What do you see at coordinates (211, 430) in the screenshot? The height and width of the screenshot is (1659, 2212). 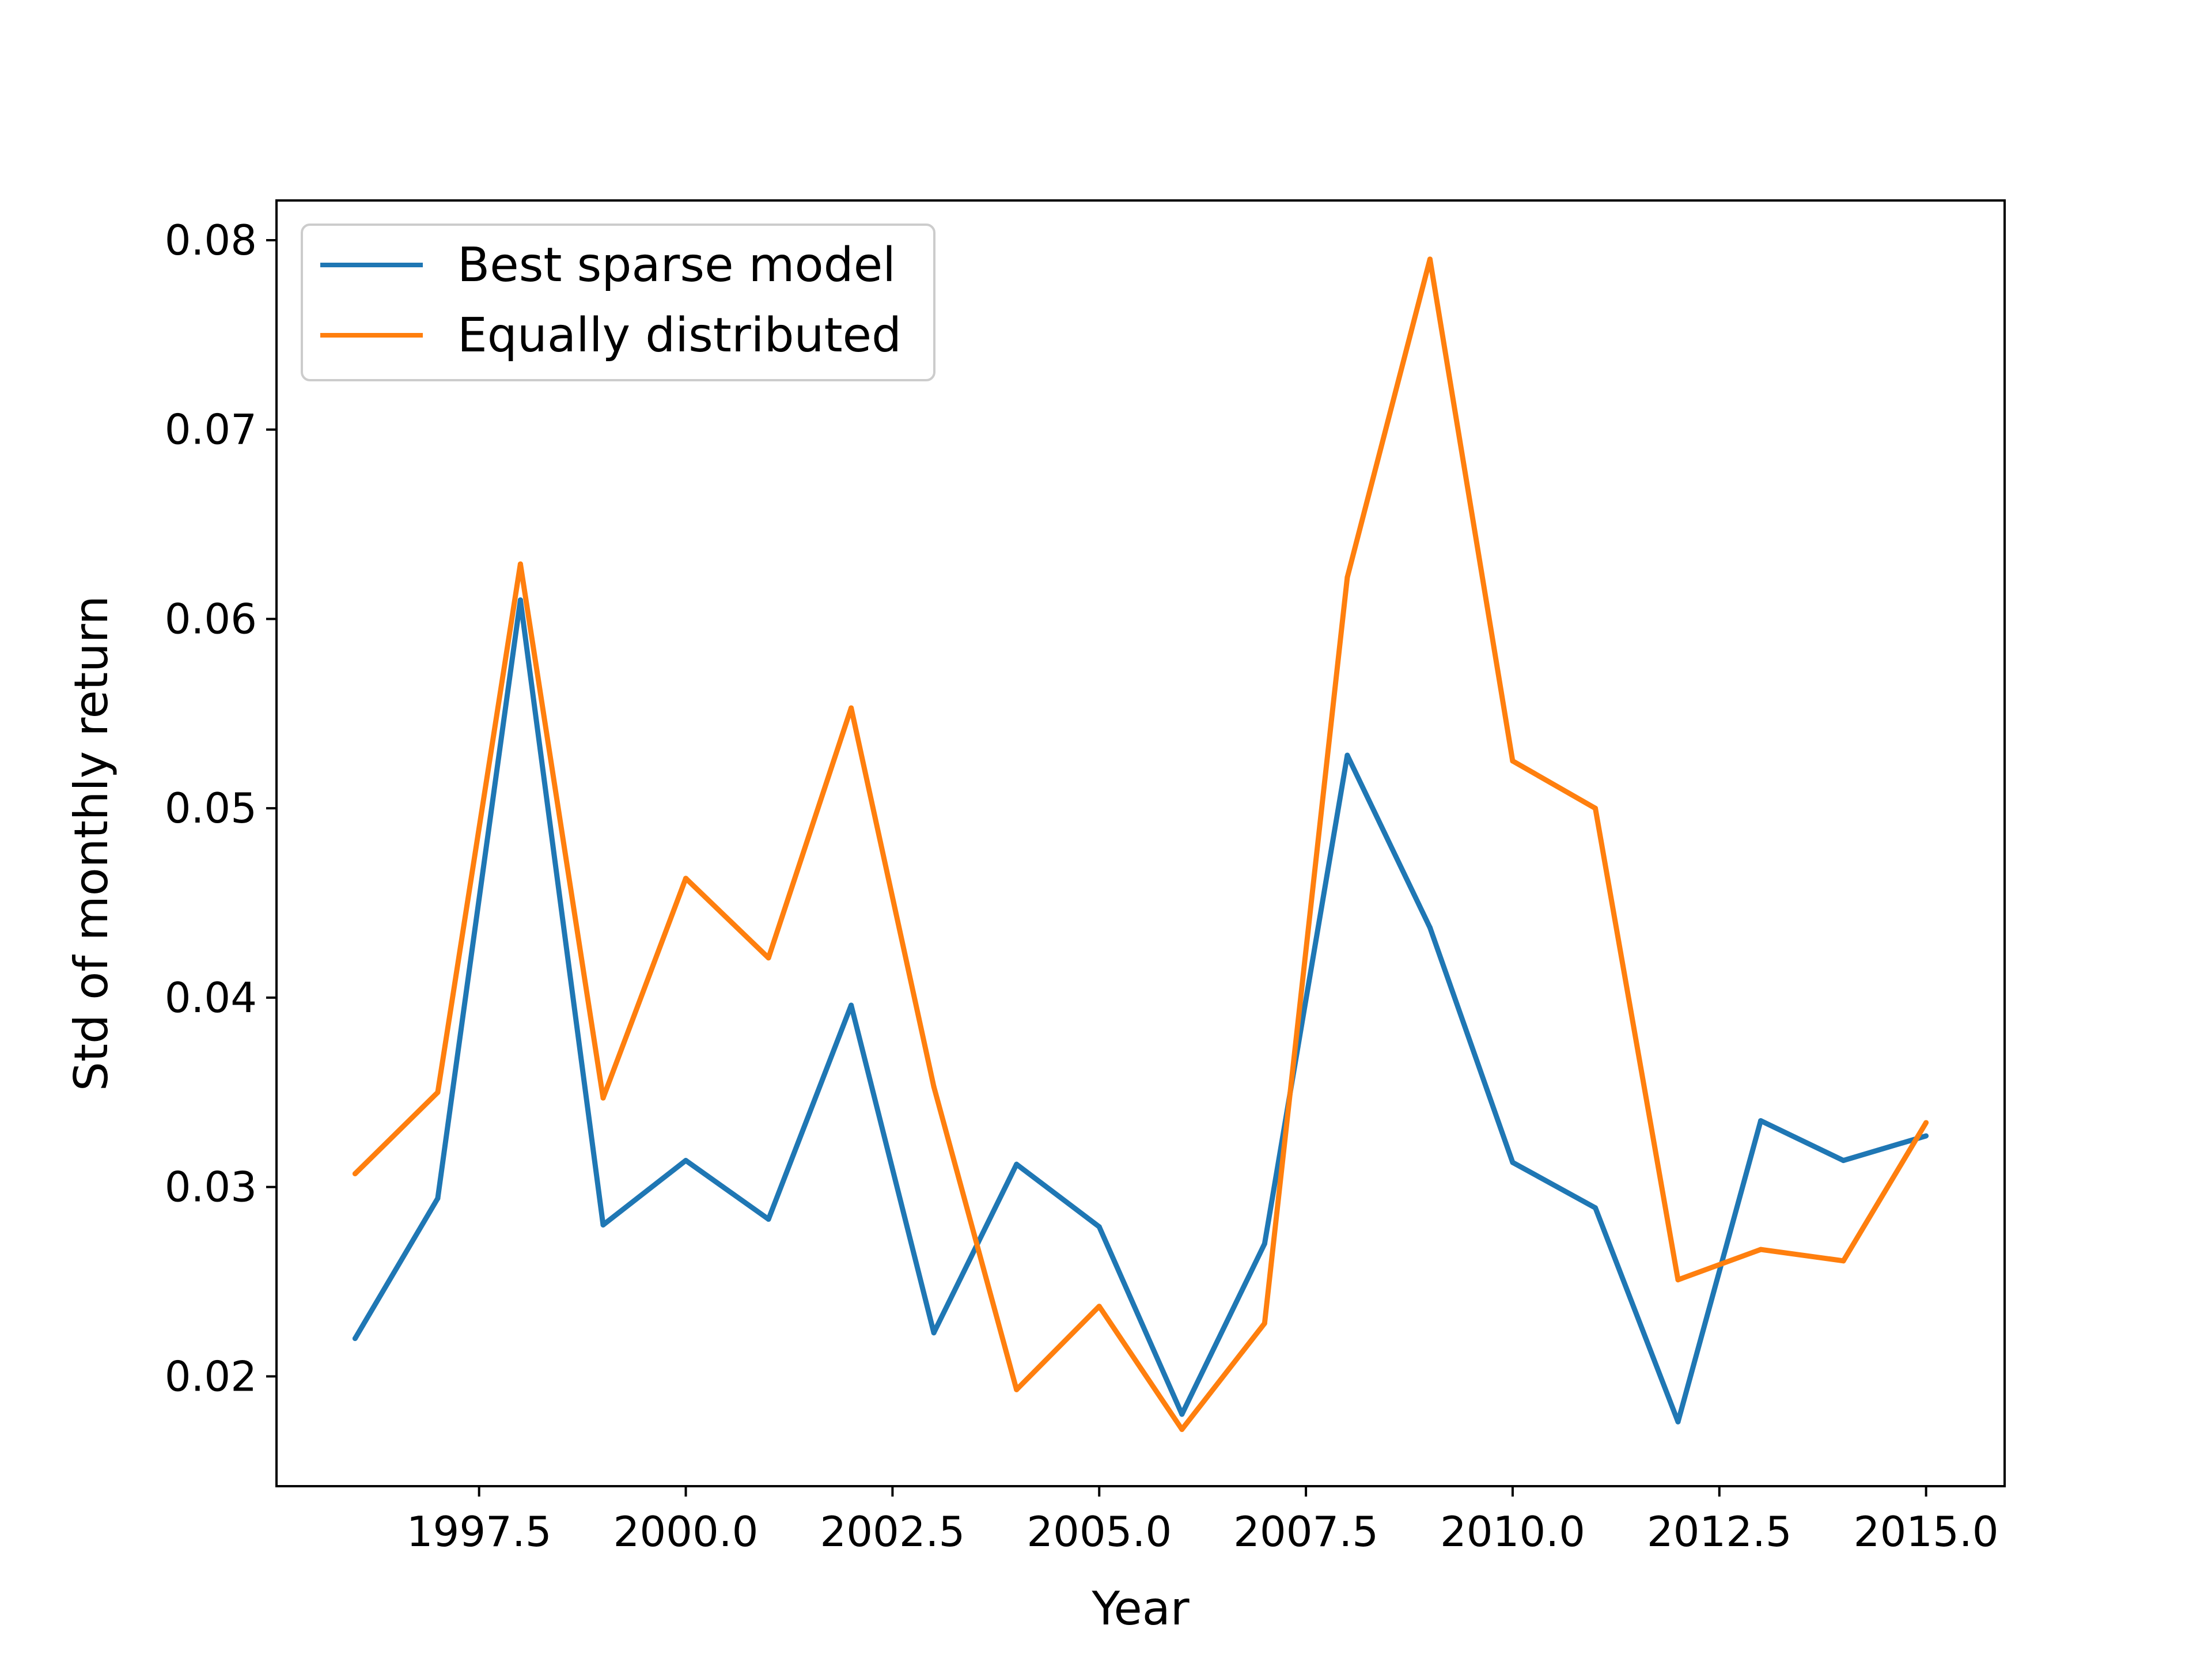 I see `y-tick-label: 0.07` at bounding box center [211, 430].